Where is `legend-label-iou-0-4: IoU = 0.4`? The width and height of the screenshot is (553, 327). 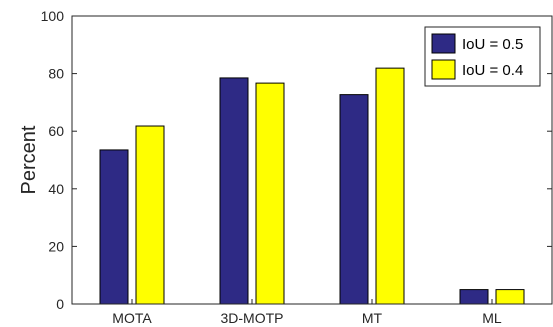
legend-label-iou-0-4: IoU = 0.4 is located at coordinates (492, 70).